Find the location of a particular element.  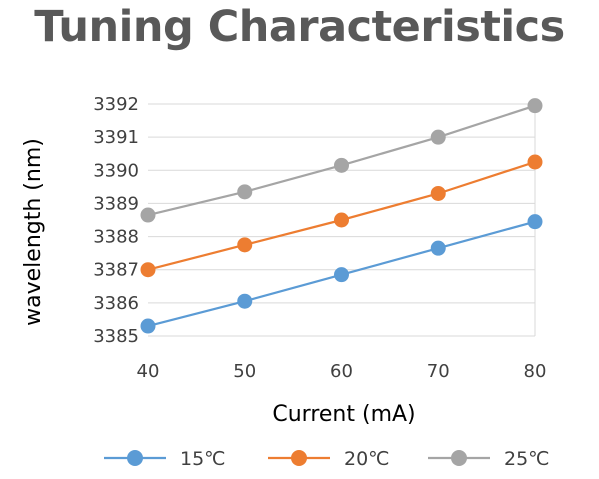

x-tick-label: 60 is located at coordinates (341, 371).